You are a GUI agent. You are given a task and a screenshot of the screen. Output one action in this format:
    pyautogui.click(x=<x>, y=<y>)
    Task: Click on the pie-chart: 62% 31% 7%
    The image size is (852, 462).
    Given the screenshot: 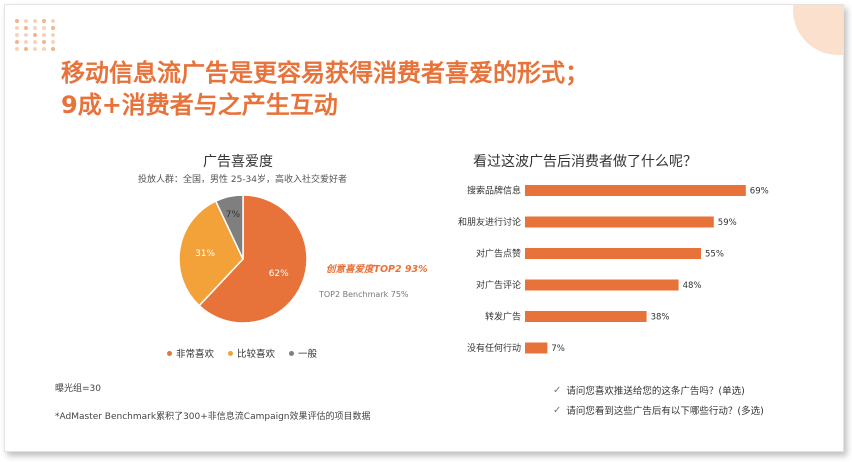 What is the action you would take?
    pyautogui.click(x=243, y=259)
    